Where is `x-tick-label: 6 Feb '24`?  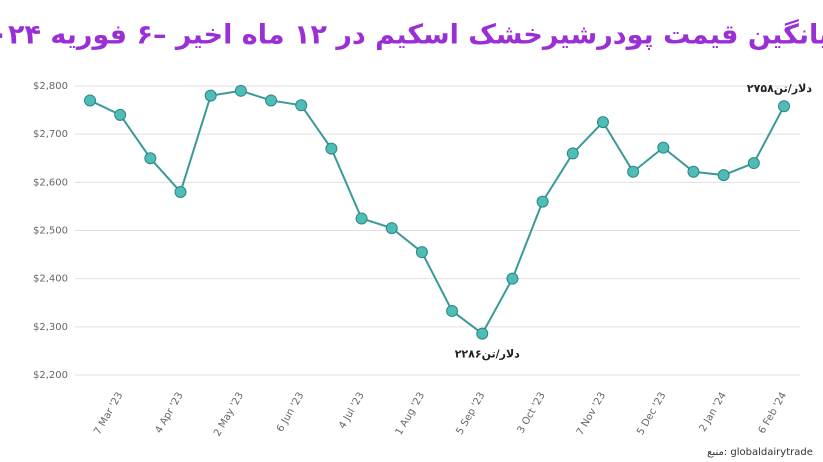 x-tick-label: 6 Feb '24 is located at coordinates (773, 413).